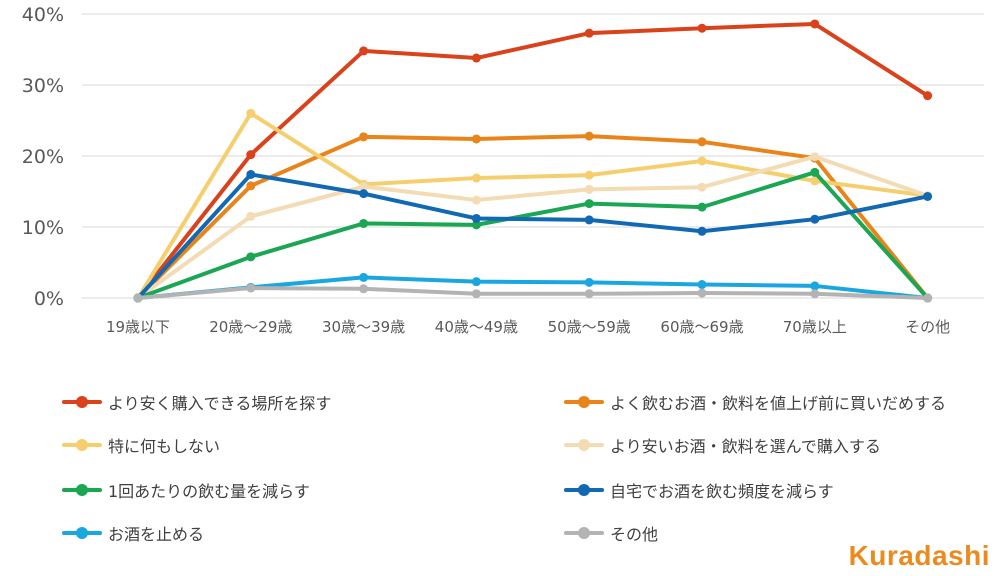 The image size is (1004, 576). I want to click on y-tick-label: 10%, so click(43, 228).